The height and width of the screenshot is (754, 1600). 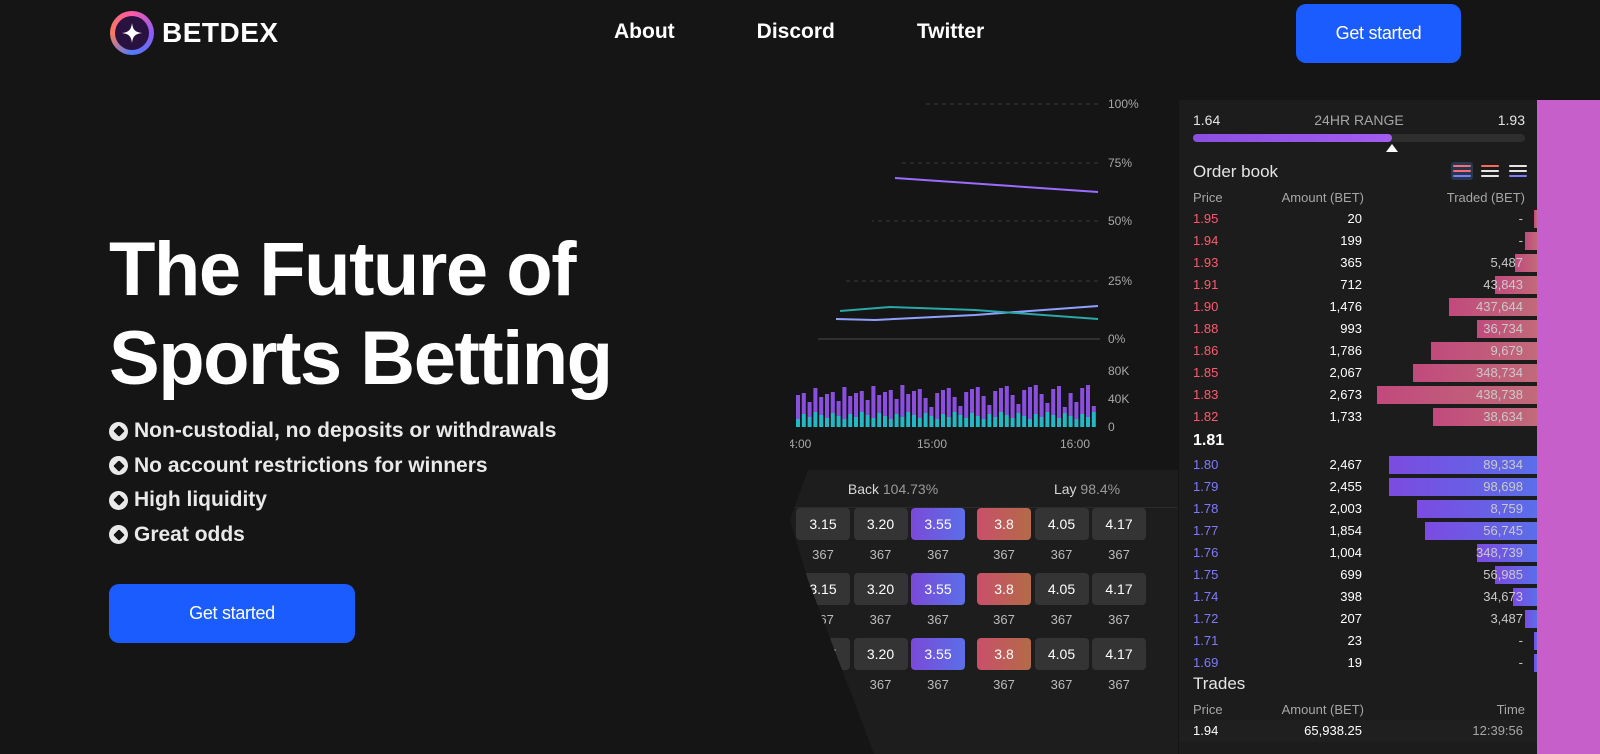 I want to click on ask-row: 1.85 2,067 348,734, so click(x=1358, y=373).